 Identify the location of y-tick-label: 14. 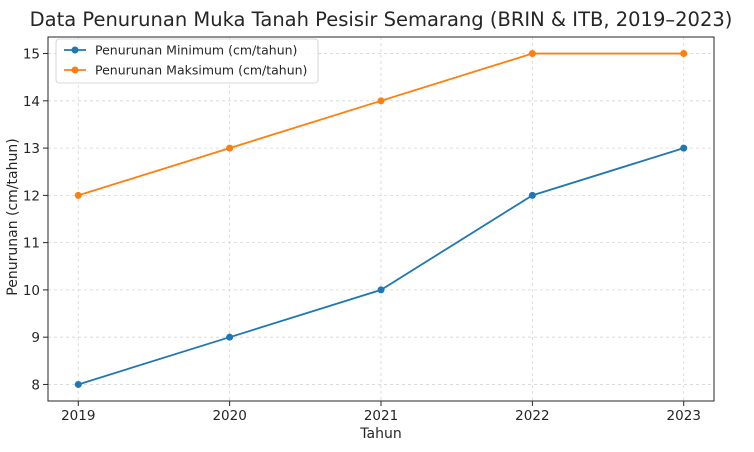
(31, 102).